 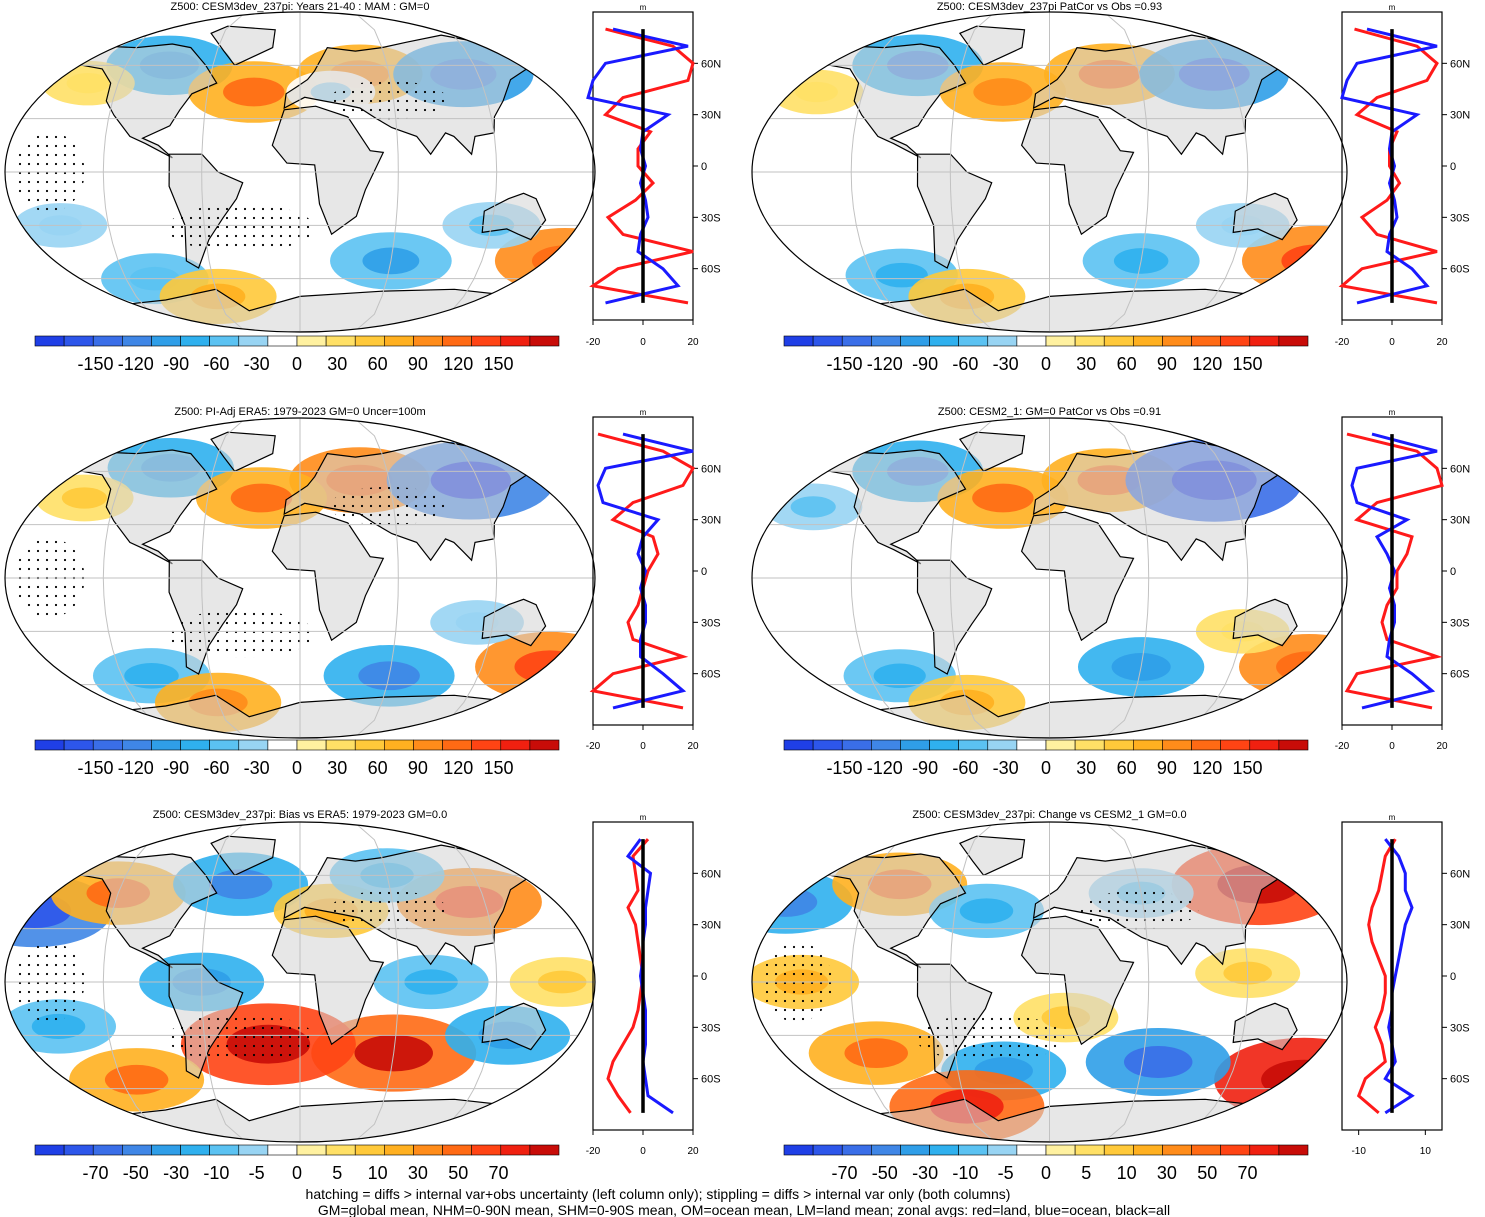 What do you see at coordinates (649, 976) in the screenshot?
I see `zonal-ocean-line` at bounding box center [649, 976].